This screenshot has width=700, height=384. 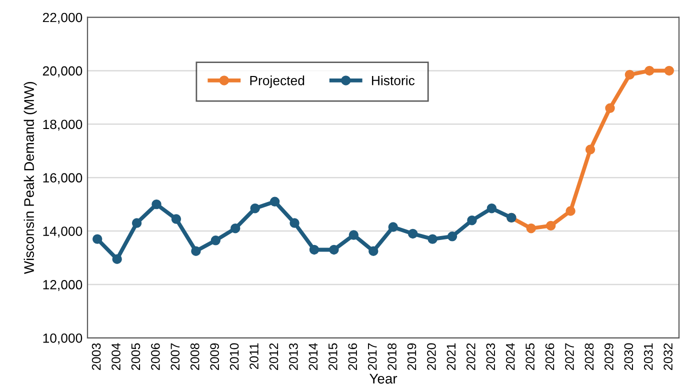 I want to click on x-tick-label: 2009, so click(x=215, y=356).